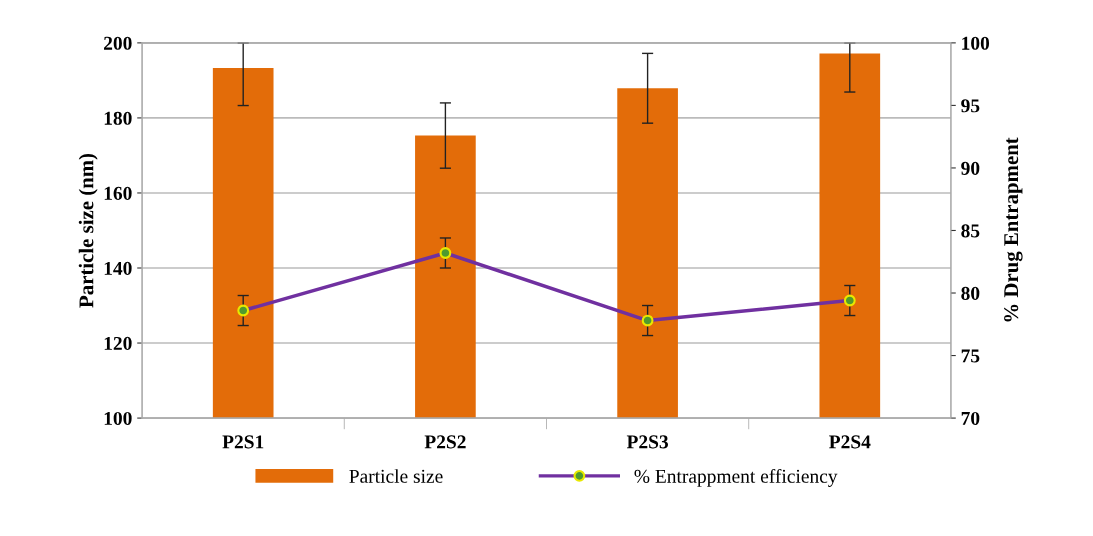  I want to click on legend-label: % Entrappment efficiency, so click(736, 477).